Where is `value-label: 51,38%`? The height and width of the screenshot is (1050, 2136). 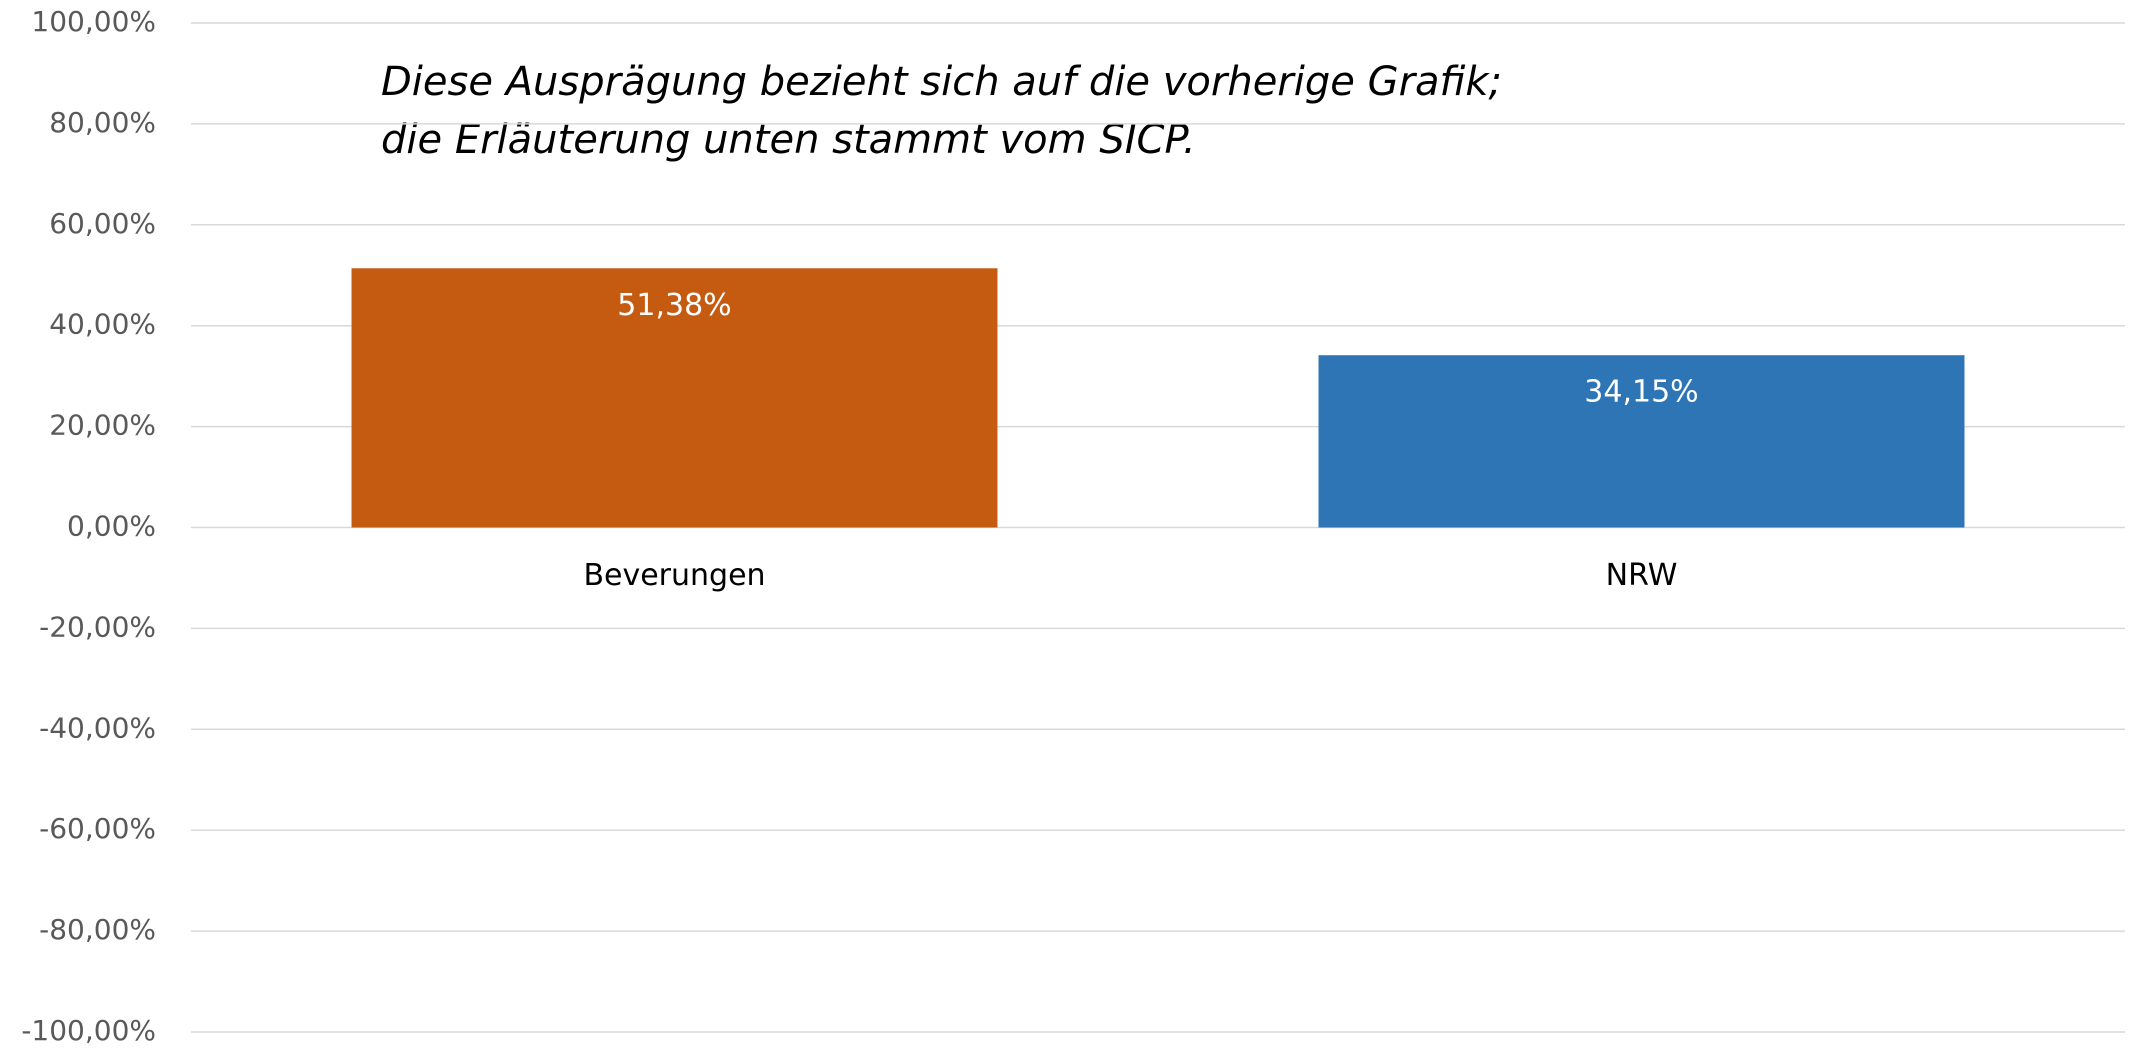 value-label: 51,38% is located at coordinates (674, 305).